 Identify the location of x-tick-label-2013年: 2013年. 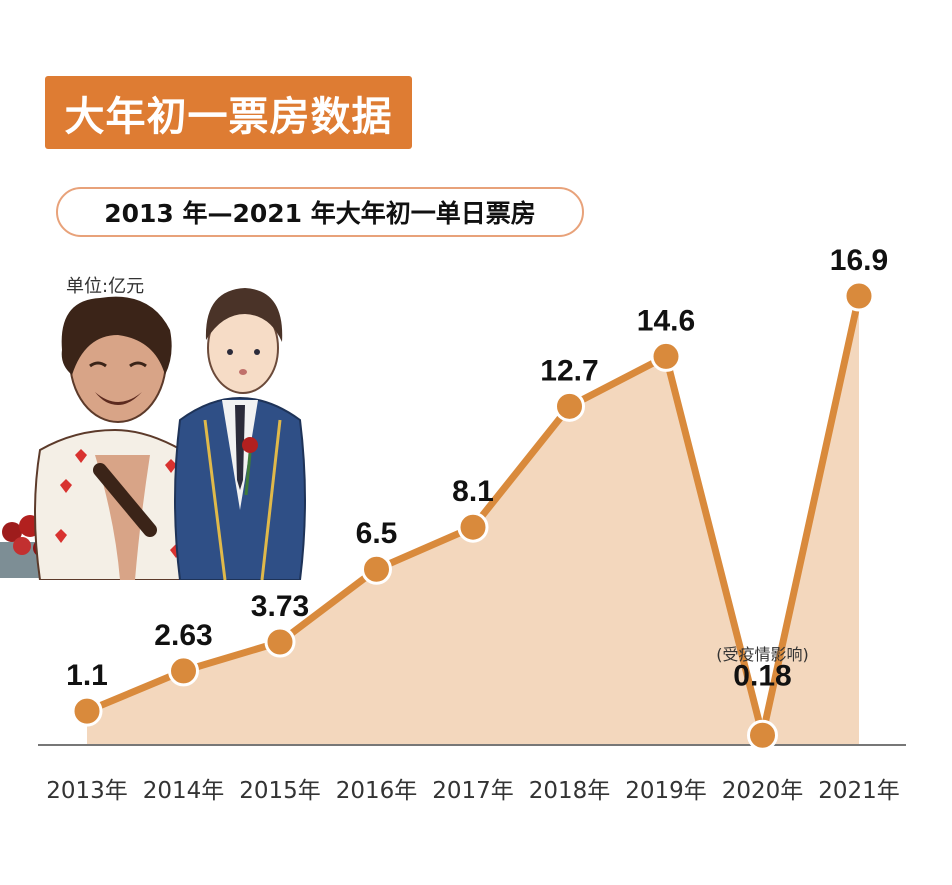
(87, 791).